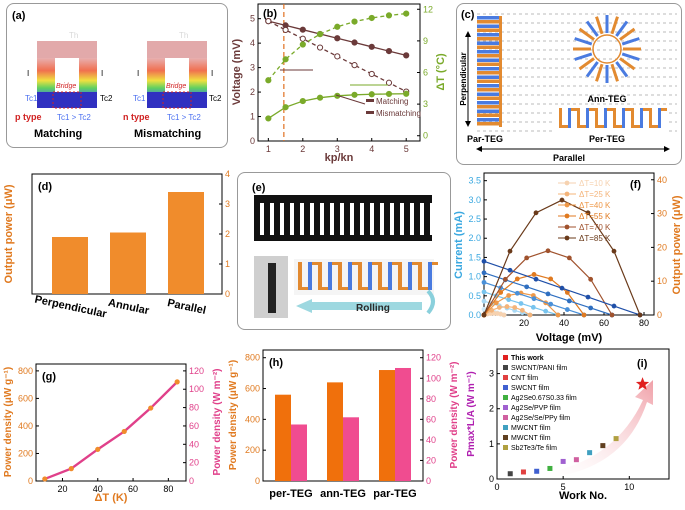  What do you see at coordinates (350, 276) in the screenshot?
I see `teg-leg` at bounding box center [350, 276].